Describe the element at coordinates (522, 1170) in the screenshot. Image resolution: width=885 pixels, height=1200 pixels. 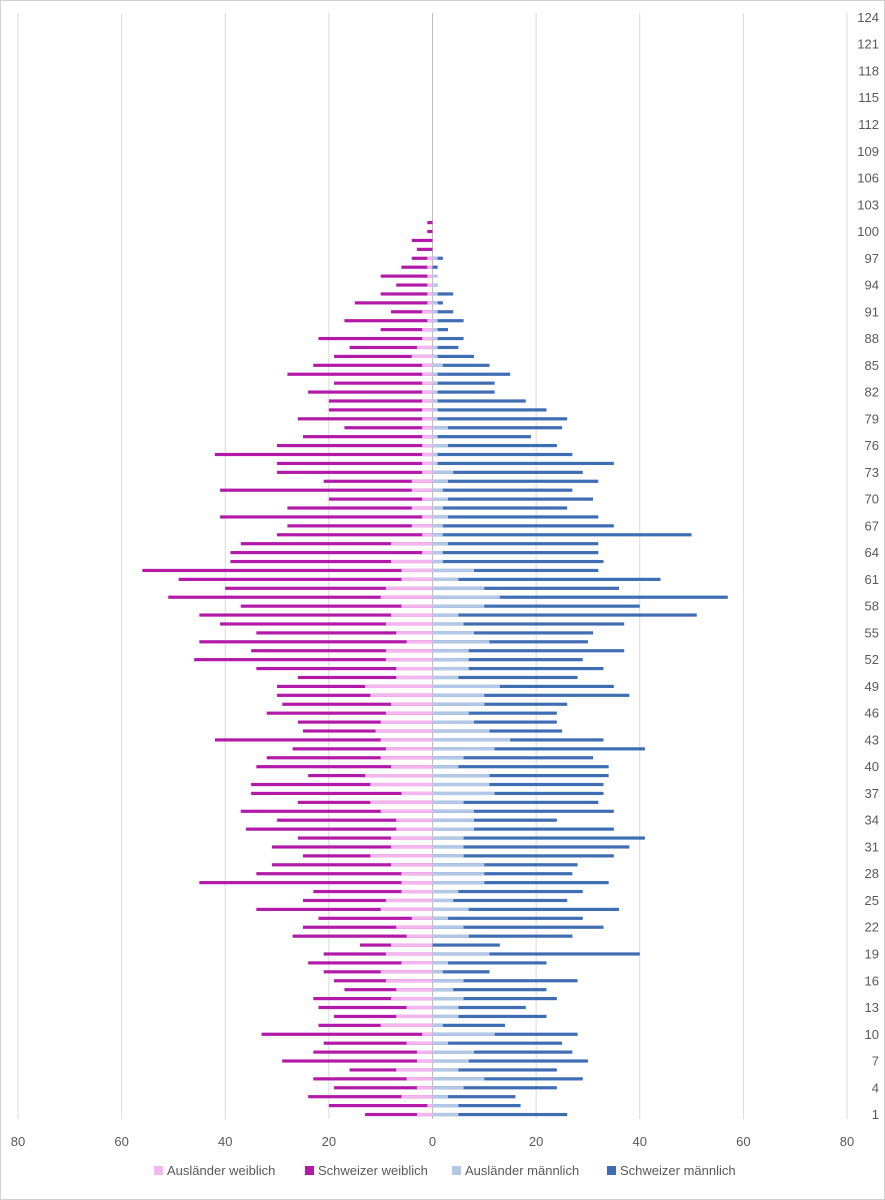
I see `legend-label-ausl-nder-m-nnlich: Ausländer männlich` at that location.